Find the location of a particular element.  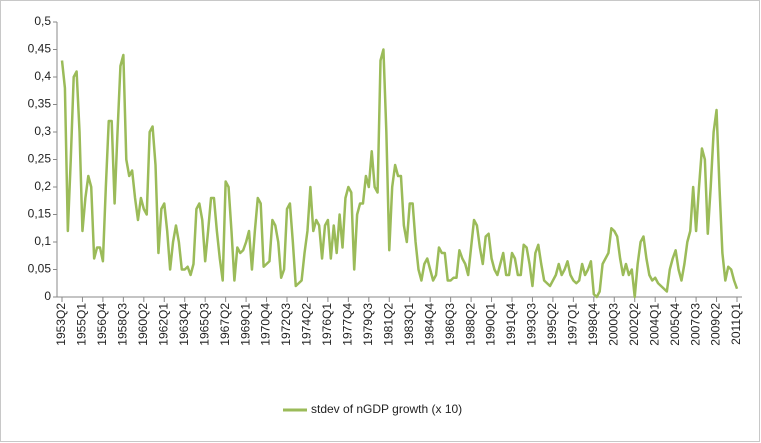

x-tick-label: 1963Q4 is located at coordinates (184, 324).